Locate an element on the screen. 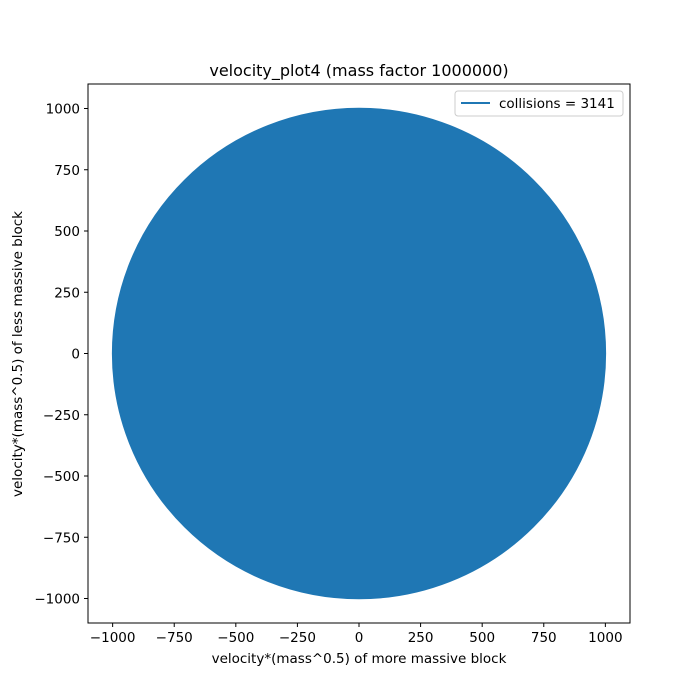  x-tick-label: −750 is located at coordinates (174, 638).